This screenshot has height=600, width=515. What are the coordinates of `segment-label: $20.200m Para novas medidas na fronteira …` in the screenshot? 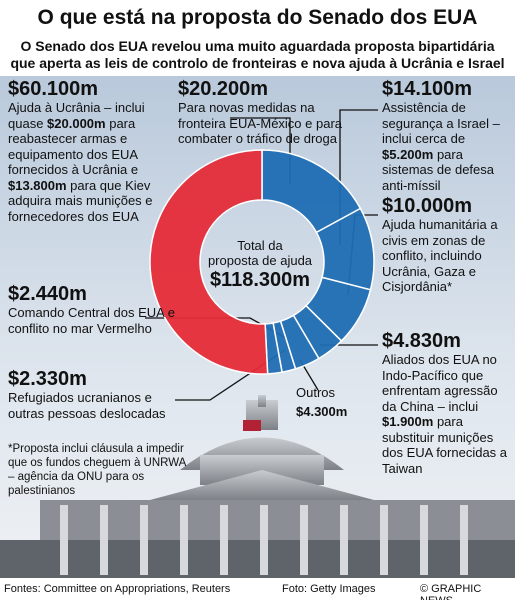 It's located at (268, 112).